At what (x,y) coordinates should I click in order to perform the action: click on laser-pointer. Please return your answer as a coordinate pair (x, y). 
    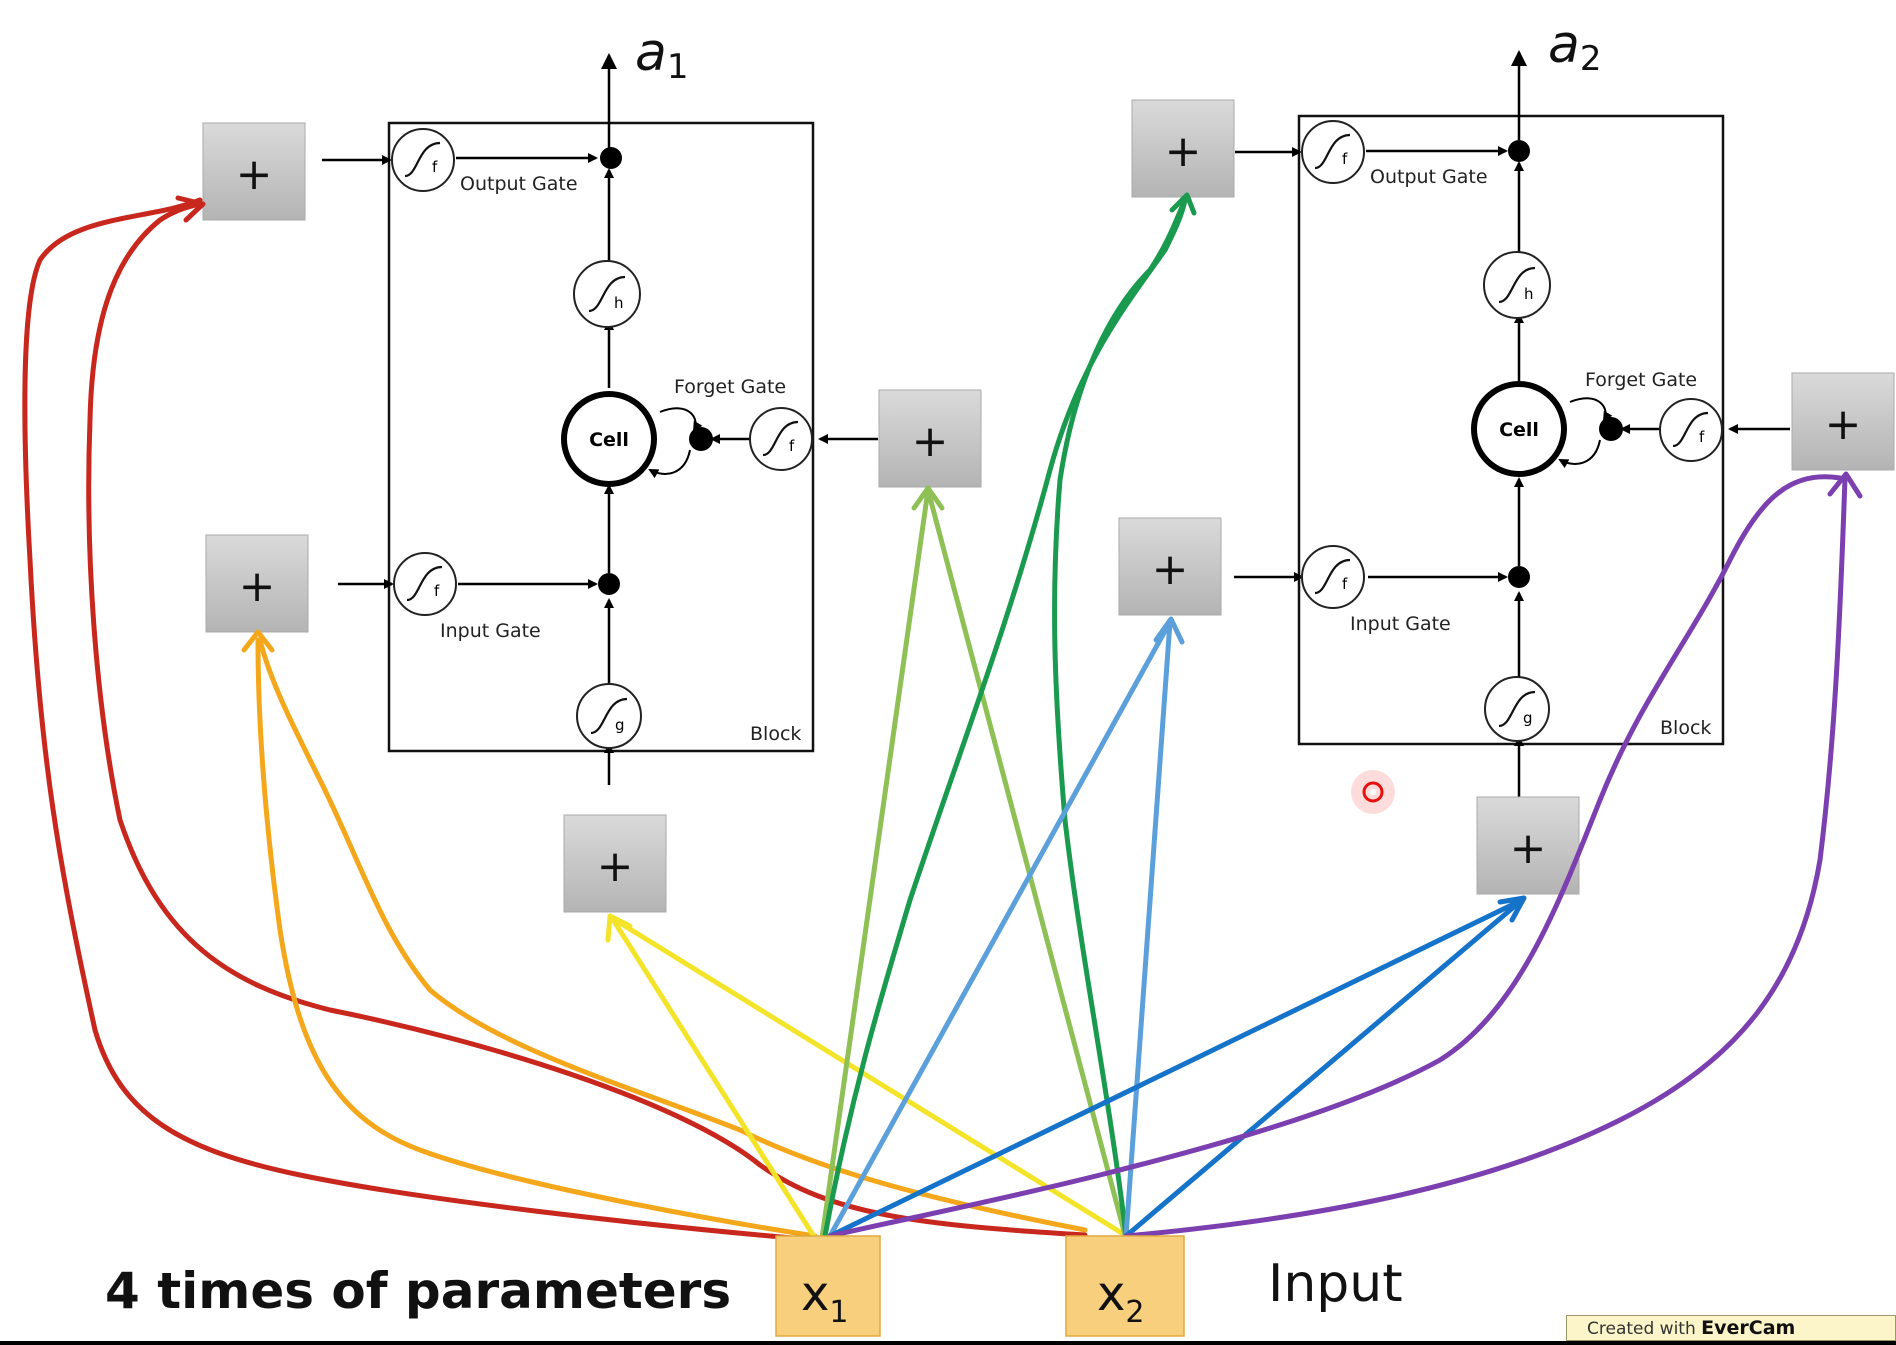
    Looking at the image, I should click on (1373, 792).